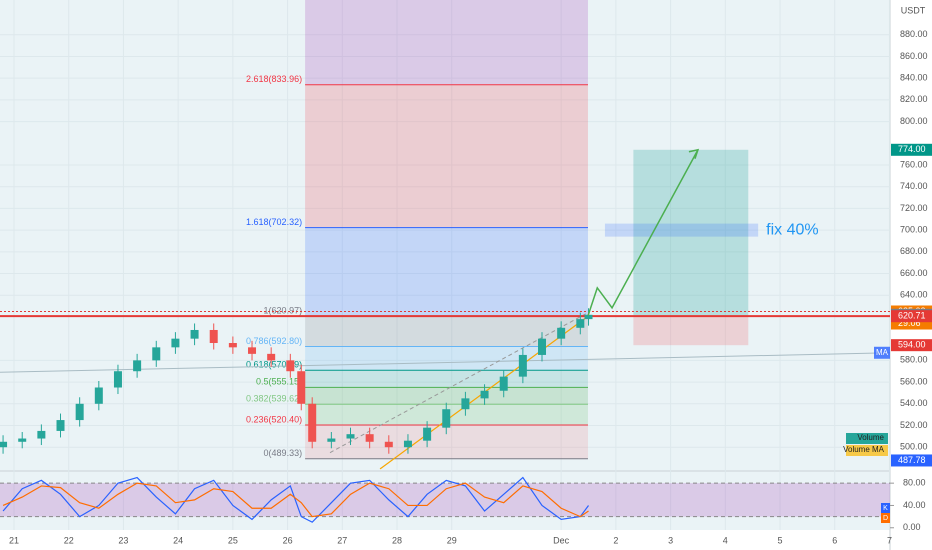 Image resolution: width=932 pixels, height=550 pixels. I want to click on fib-label: 0(489.33), so click(283, 453).